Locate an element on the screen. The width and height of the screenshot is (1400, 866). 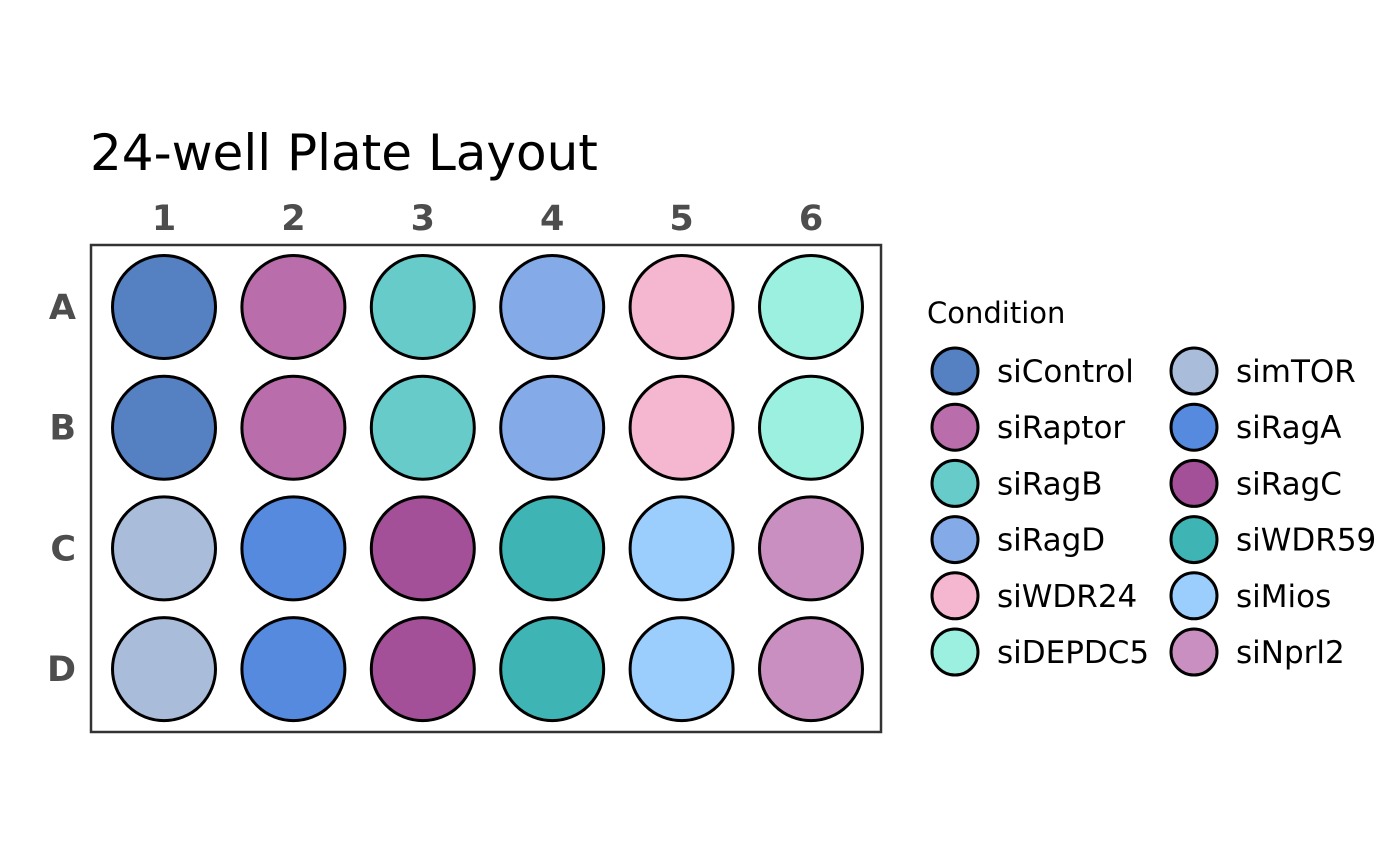
chart-title: 24-well Plate Layout is located at coordinates (344, 153).